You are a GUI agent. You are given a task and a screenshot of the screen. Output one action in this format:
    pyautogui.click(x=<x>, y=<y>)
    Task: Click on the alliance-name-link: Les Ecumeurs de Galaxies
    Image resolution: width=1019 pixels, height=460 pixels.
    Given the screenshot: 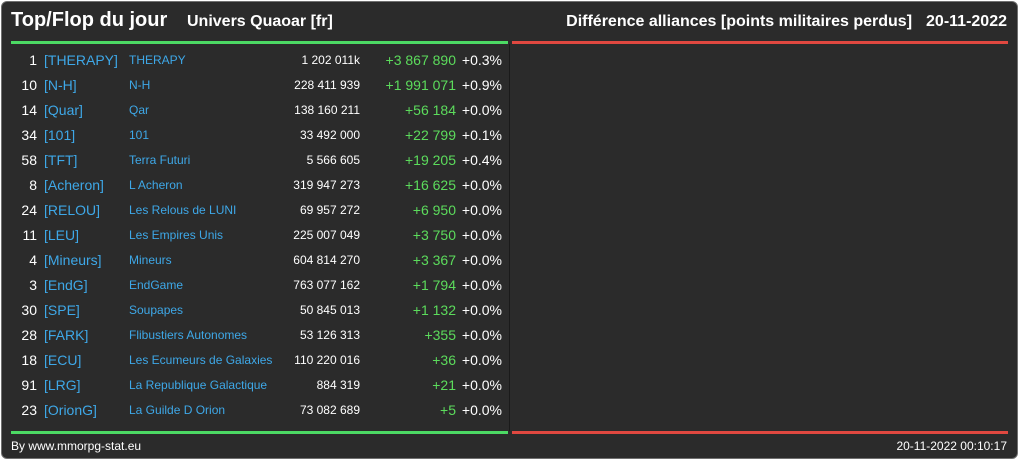 What is the action you would take?
    pyautogui.click(x=201, y=360)
    